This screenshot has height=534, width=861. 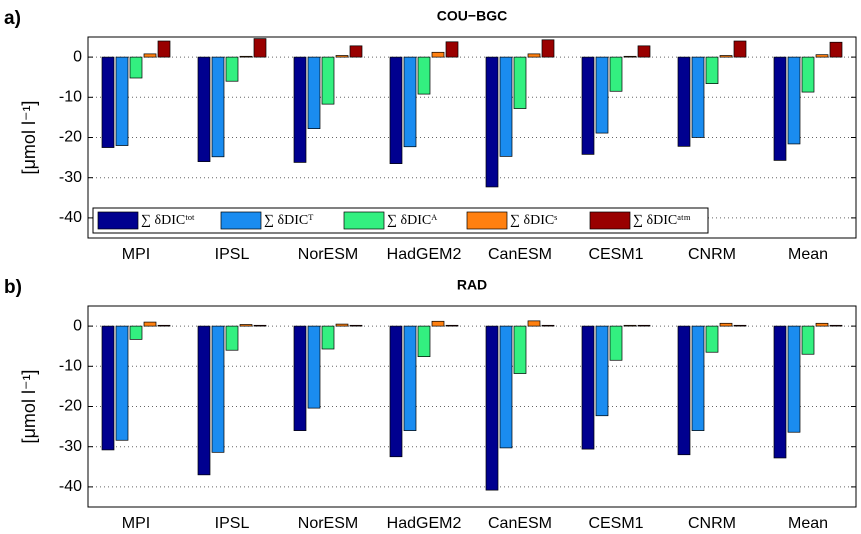 I want to click on legend-label: ∑ δDICˢ, so click(x=533, y=220).